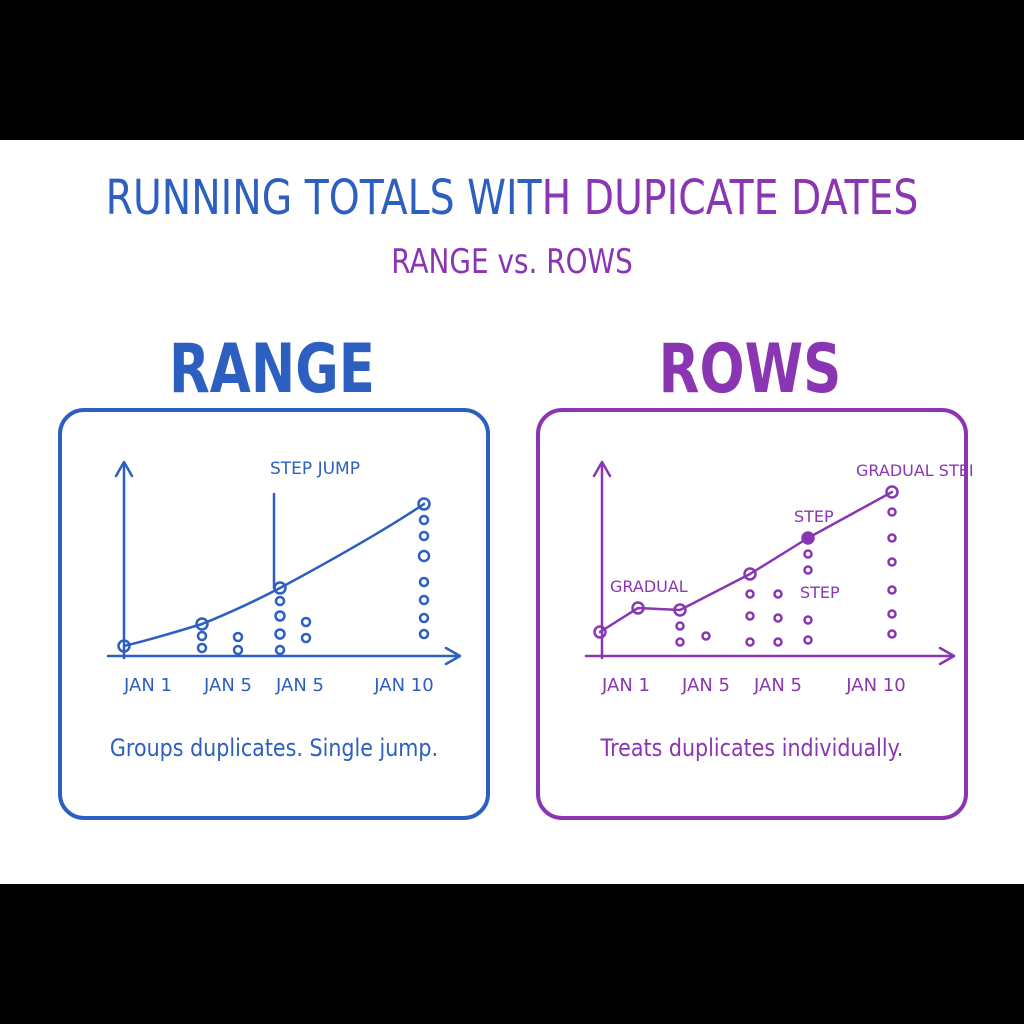  I want to click on title-part-blue: RUNNING TOTALS WIT, so click(323, 198).